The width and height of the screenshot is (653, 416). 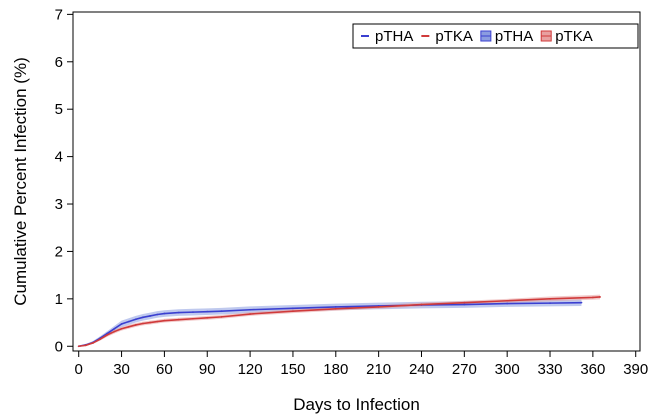 I want to click on x-tick-label: 390, so click(x=635, y=369).